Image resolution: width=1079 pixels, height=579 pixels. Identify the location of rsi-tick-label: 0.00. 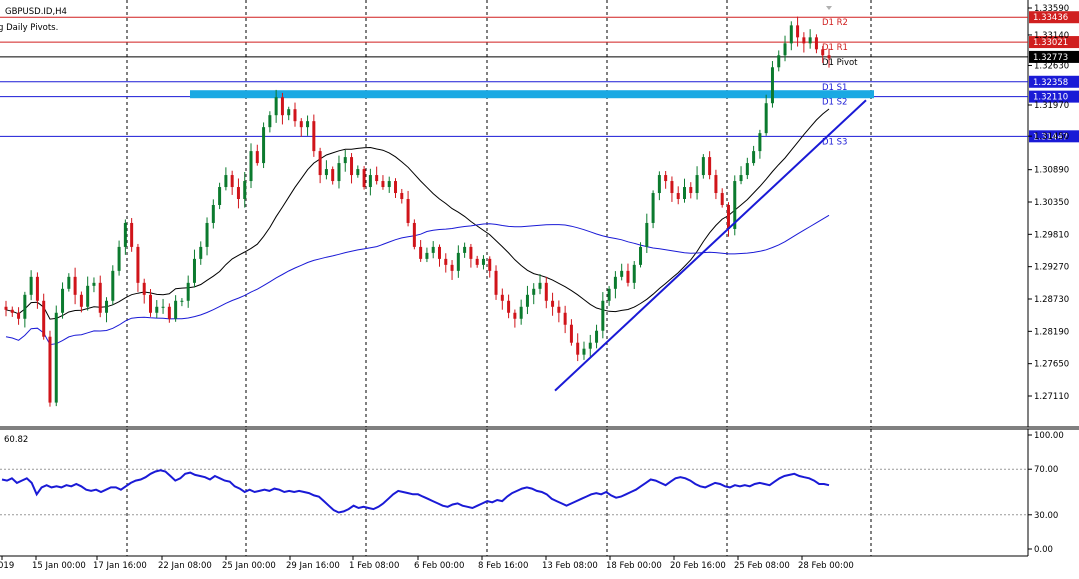
(1043, 550).